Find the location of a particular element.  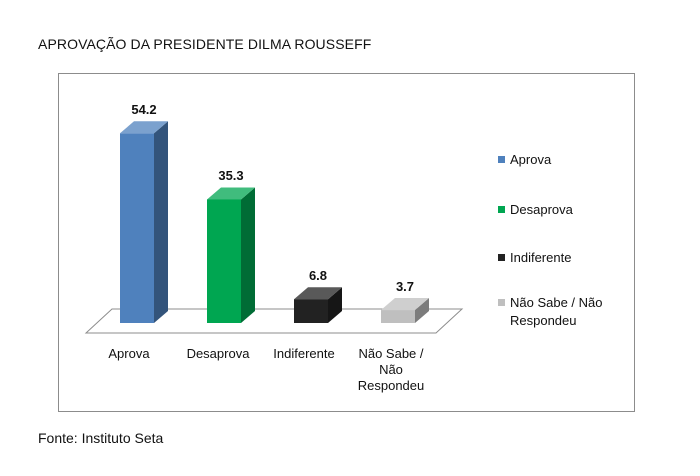

category-label-line: Indiferente is located at coordinates (304, 353).